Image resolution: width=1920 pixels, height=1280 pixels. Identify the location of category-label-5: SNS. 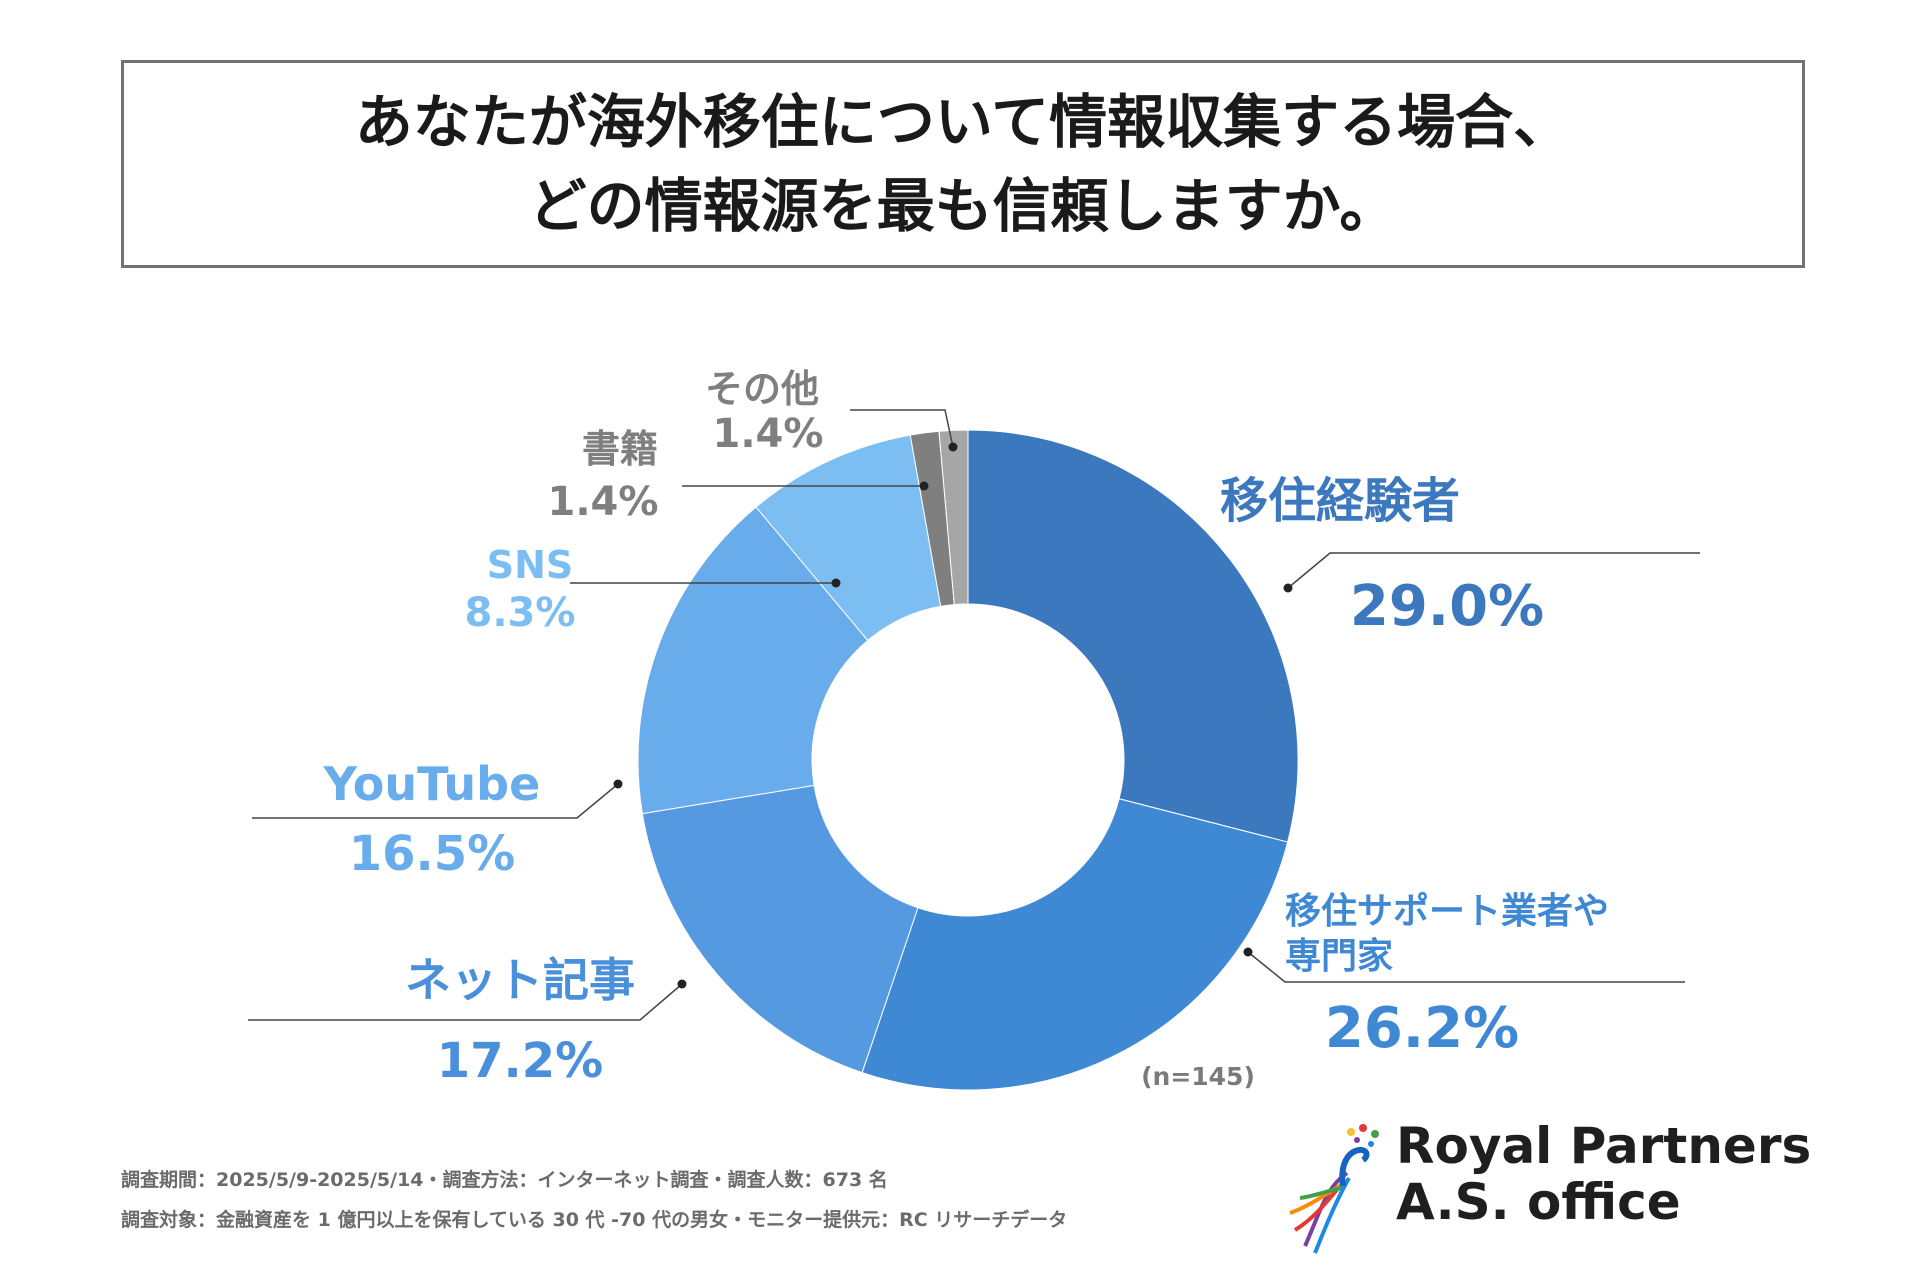
(530, 565).